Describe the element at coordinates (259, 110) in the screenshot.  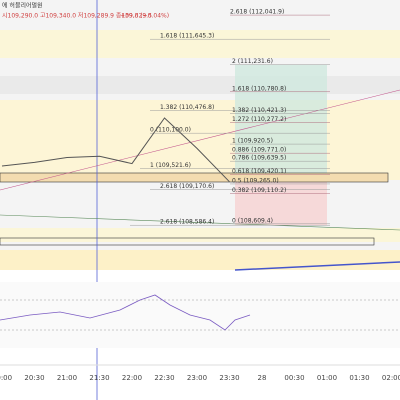
I see `fib-label: 1.382 (110,421.3)` at that location.